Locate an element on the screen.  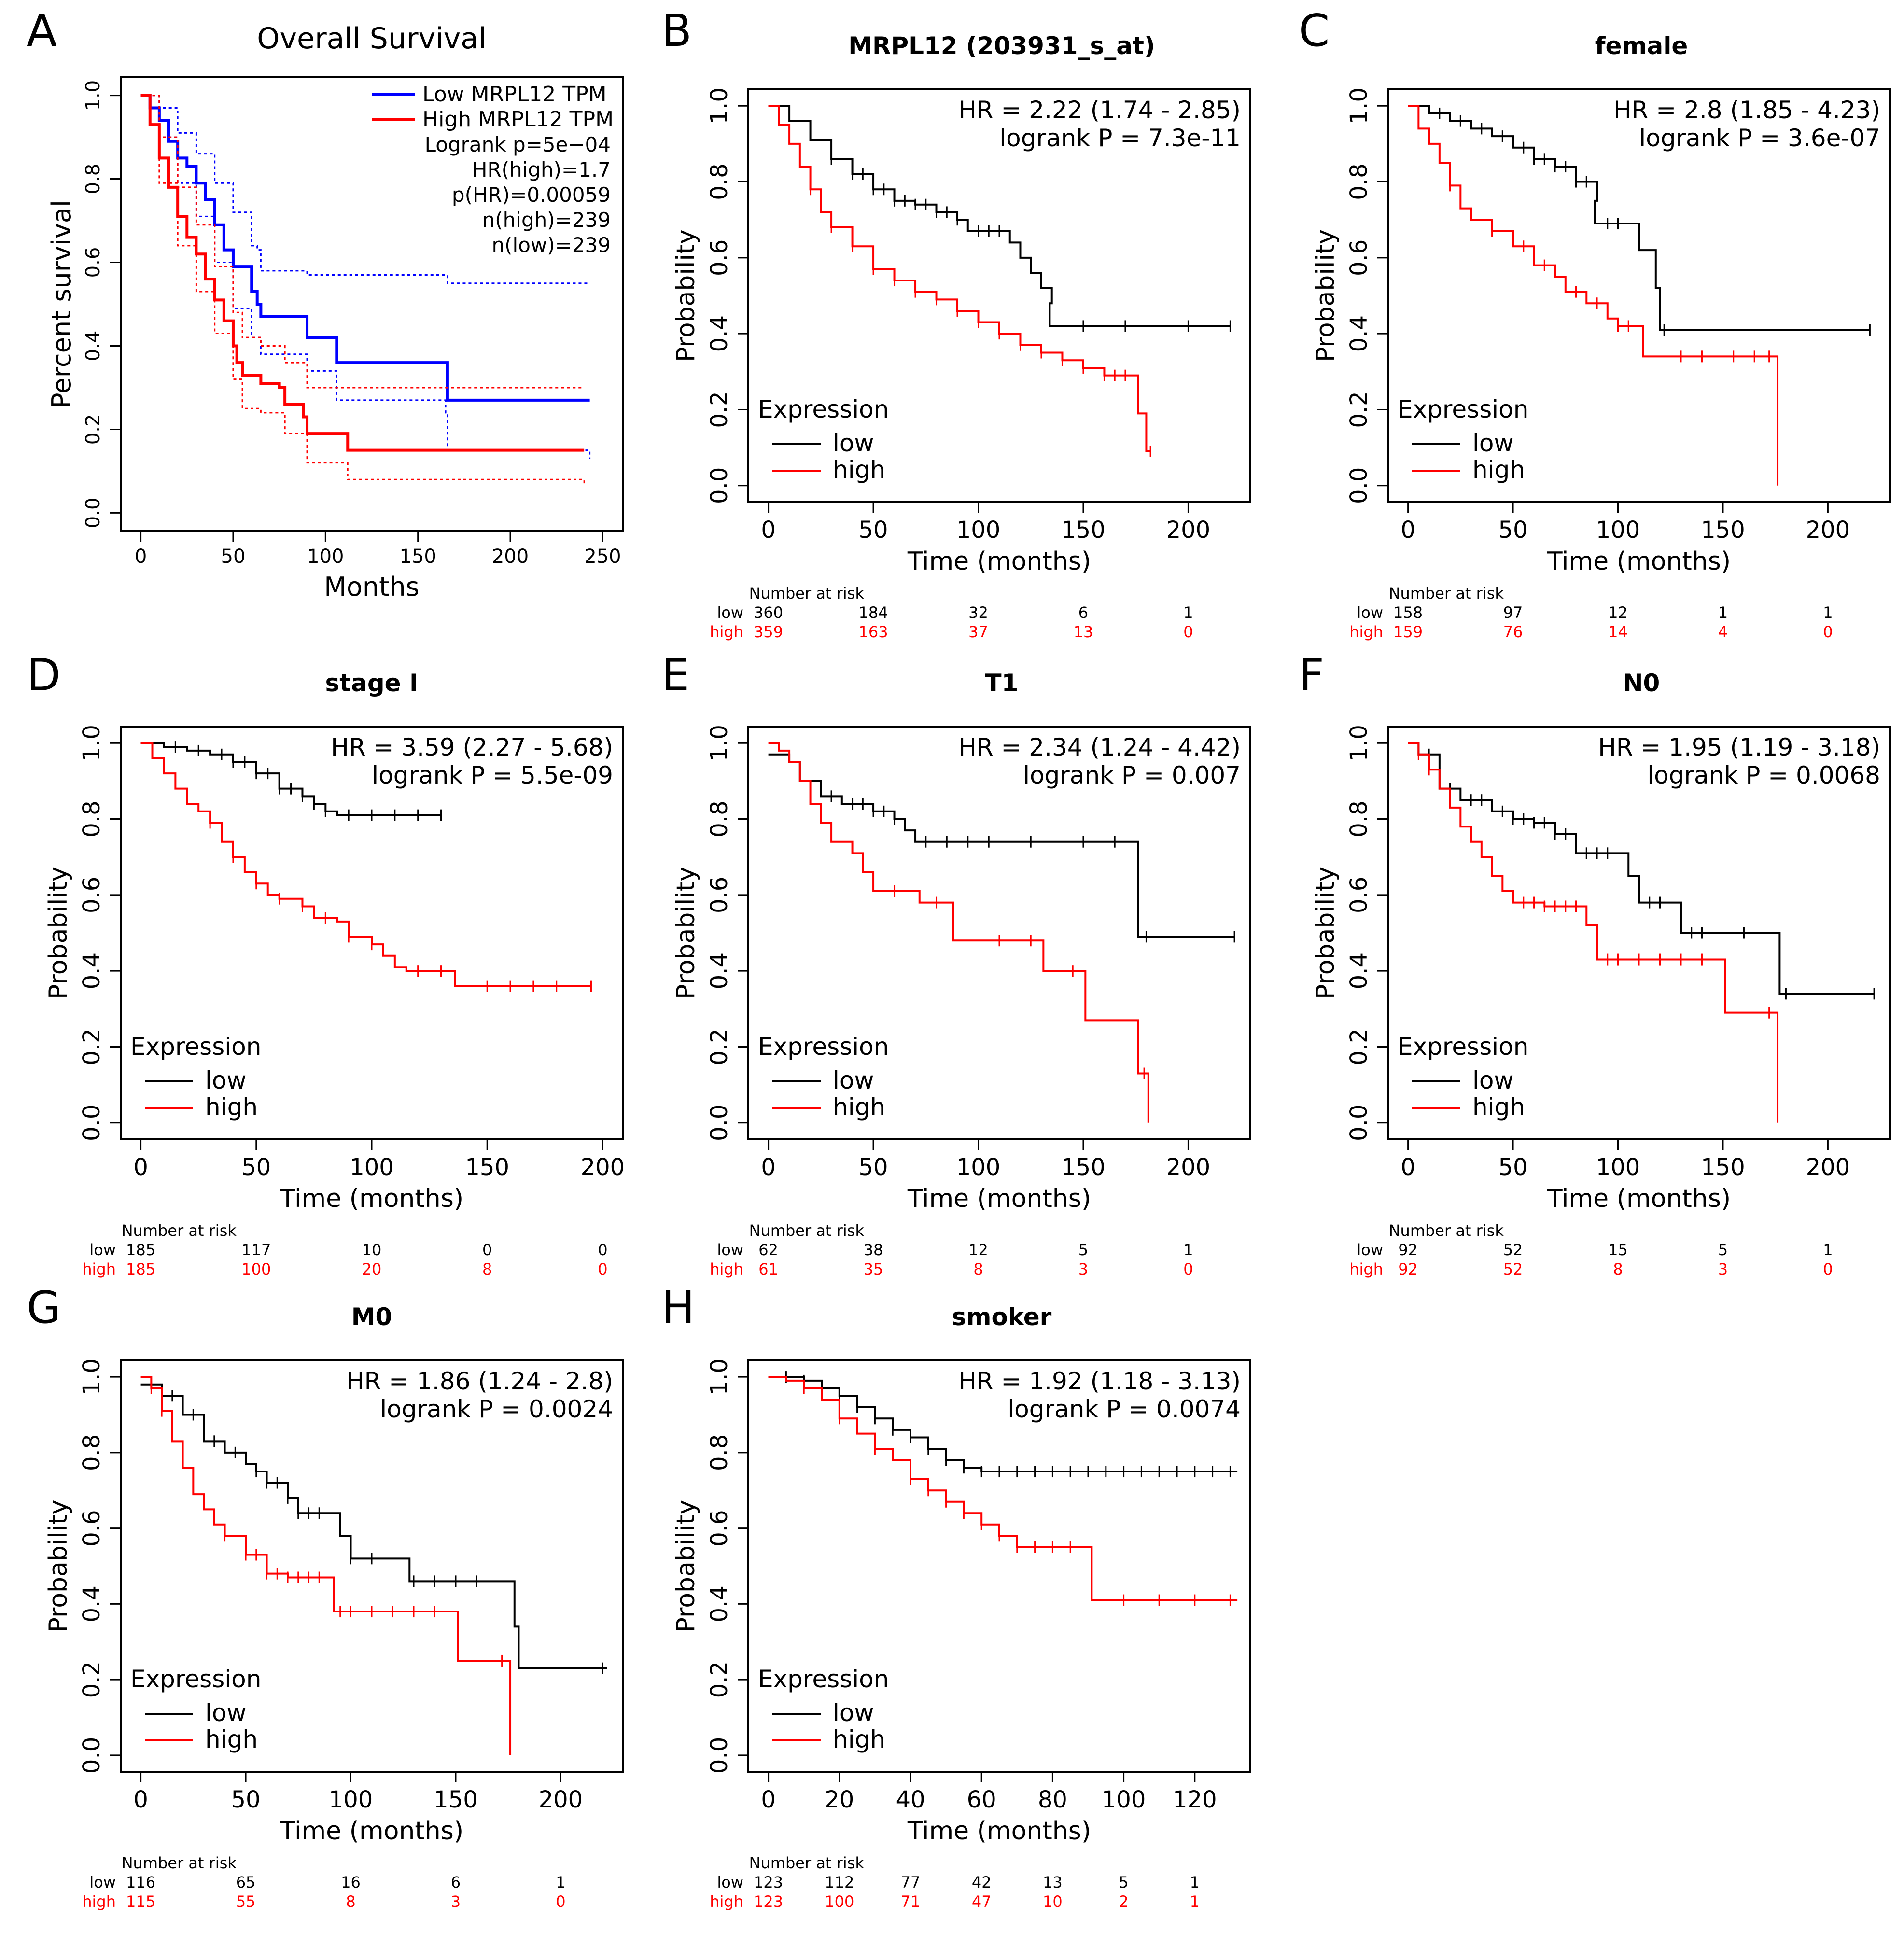
series-high is located at coordinates (960, 282).